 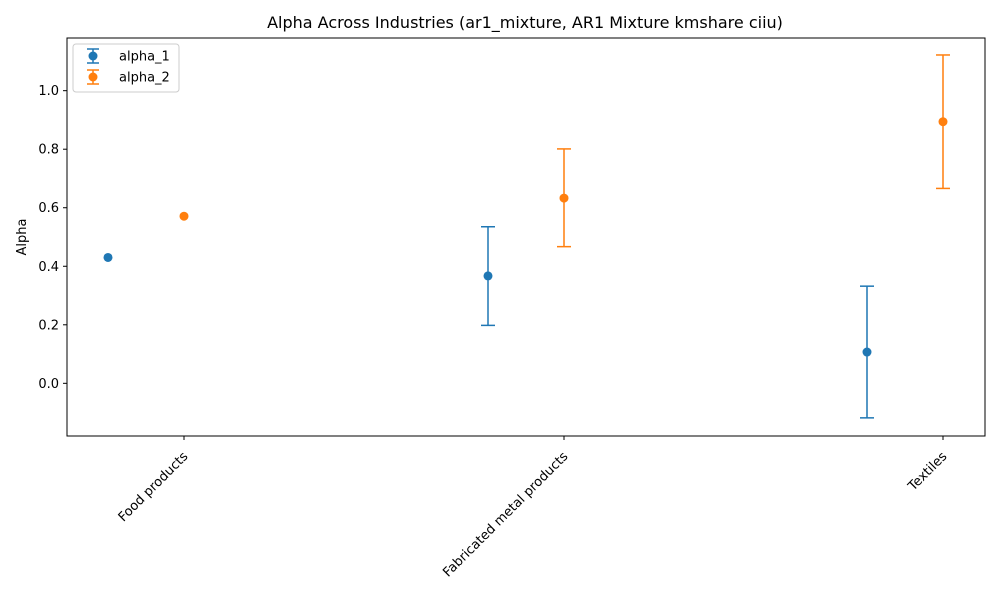 I want to click on y-tick-label: 0.4, so click(x=48, y=267).